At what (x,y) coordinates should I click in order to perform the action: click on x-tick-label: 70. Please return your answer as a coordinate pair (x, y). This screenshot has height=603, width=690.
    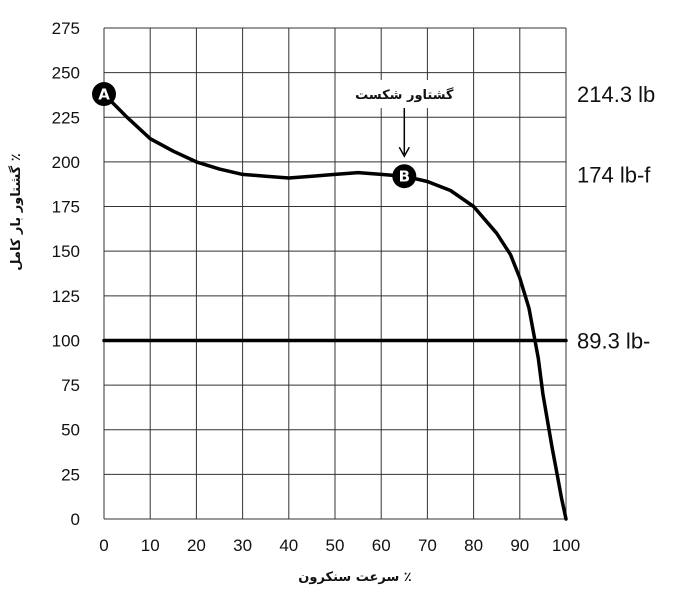
    Looking at the image, I should click on (427, 545).